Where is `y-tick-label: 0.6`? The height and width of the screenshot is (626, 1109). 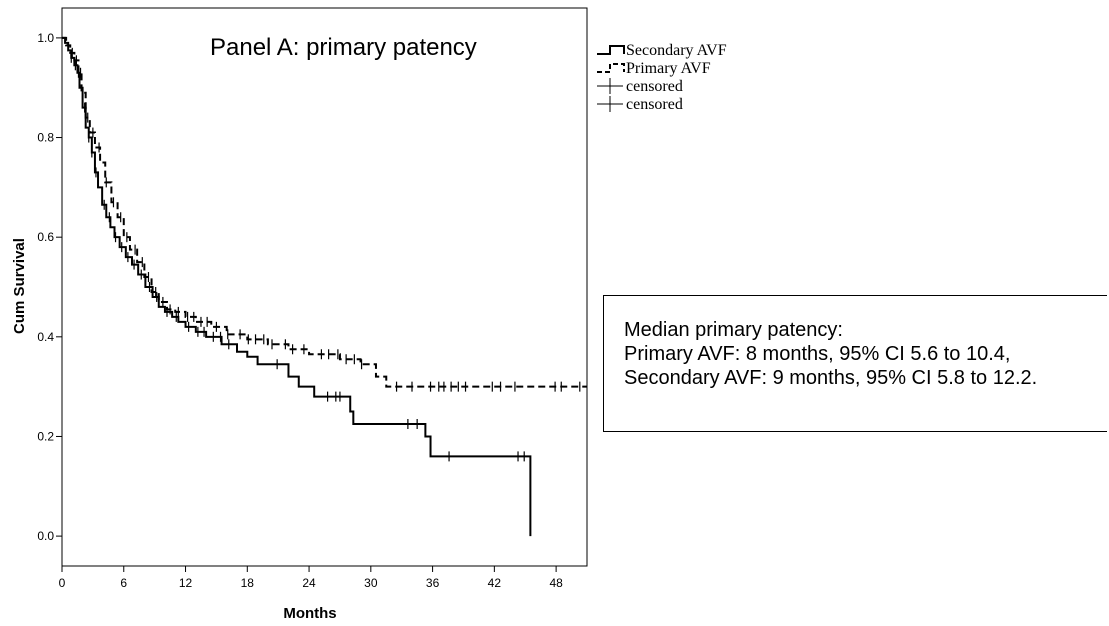
y-tick-label: 0.6 is located at coordinates (45, 237).